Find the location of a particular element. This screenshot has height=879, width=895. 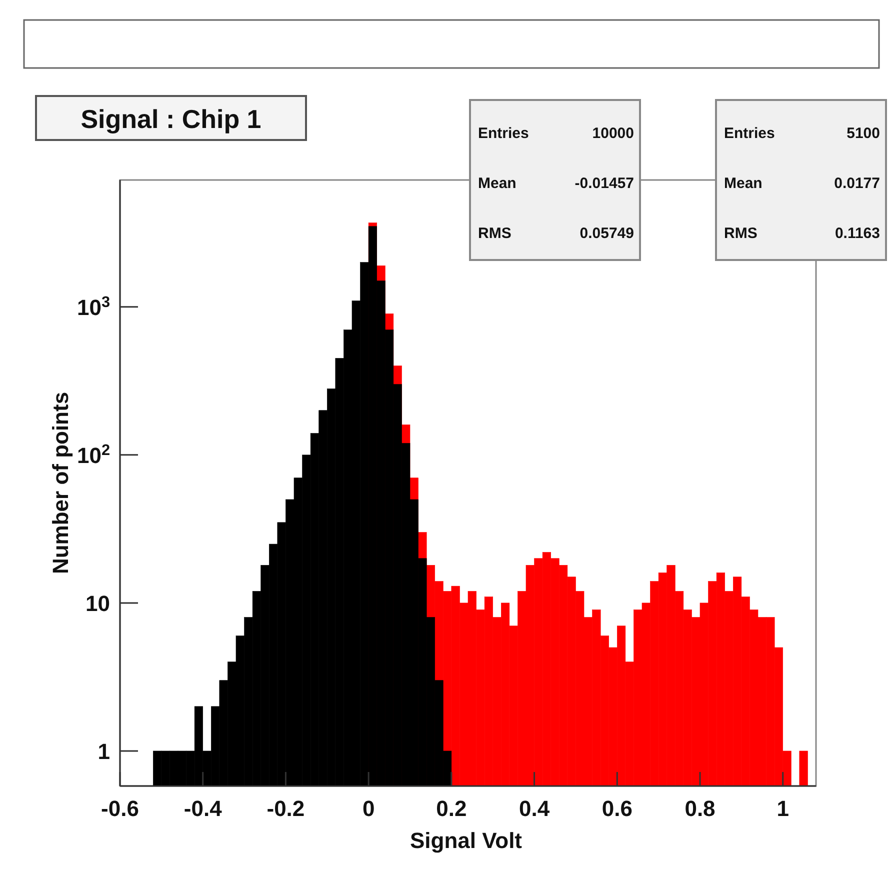

x-tick-label: 0 is located at coordinates (368, 808).